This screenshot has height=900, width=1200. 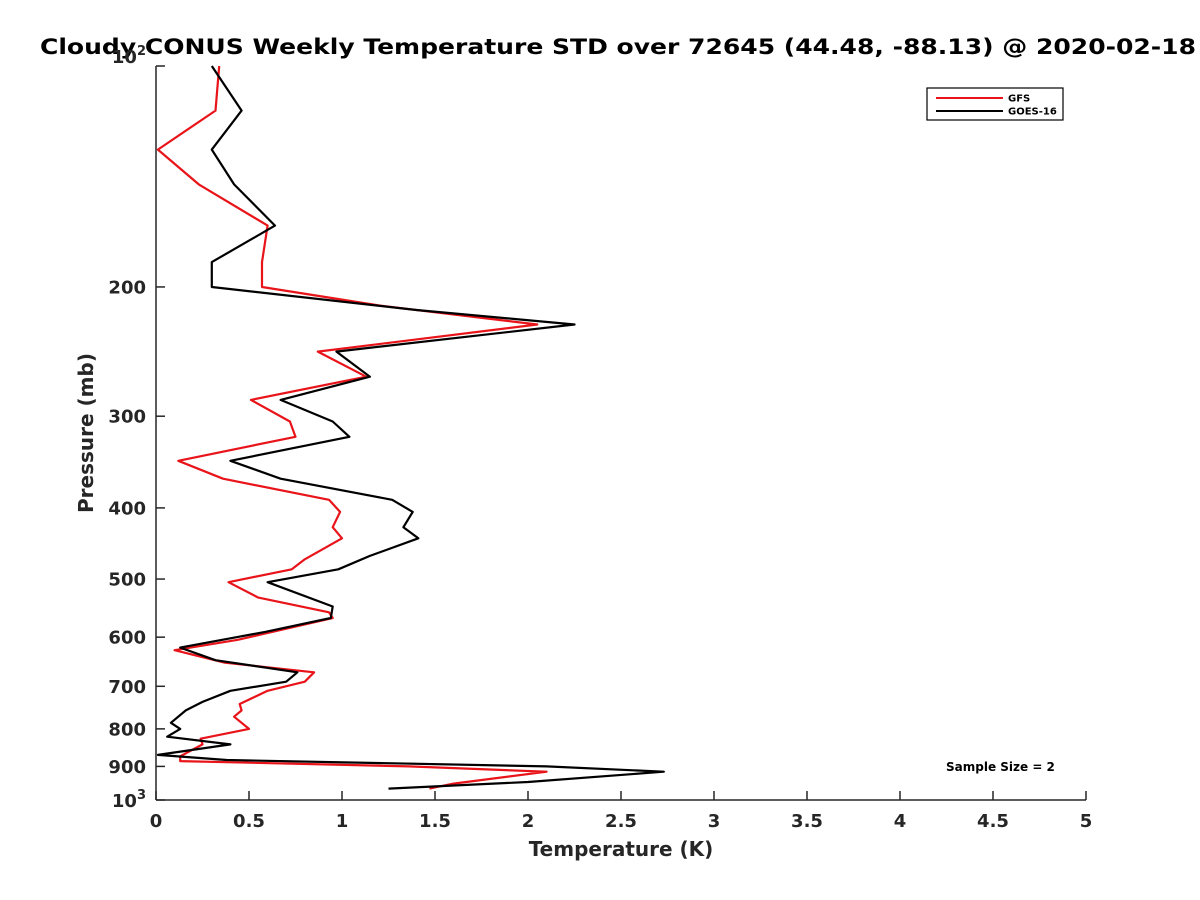 I want to click on legend-box, so click(x=995, y=104).